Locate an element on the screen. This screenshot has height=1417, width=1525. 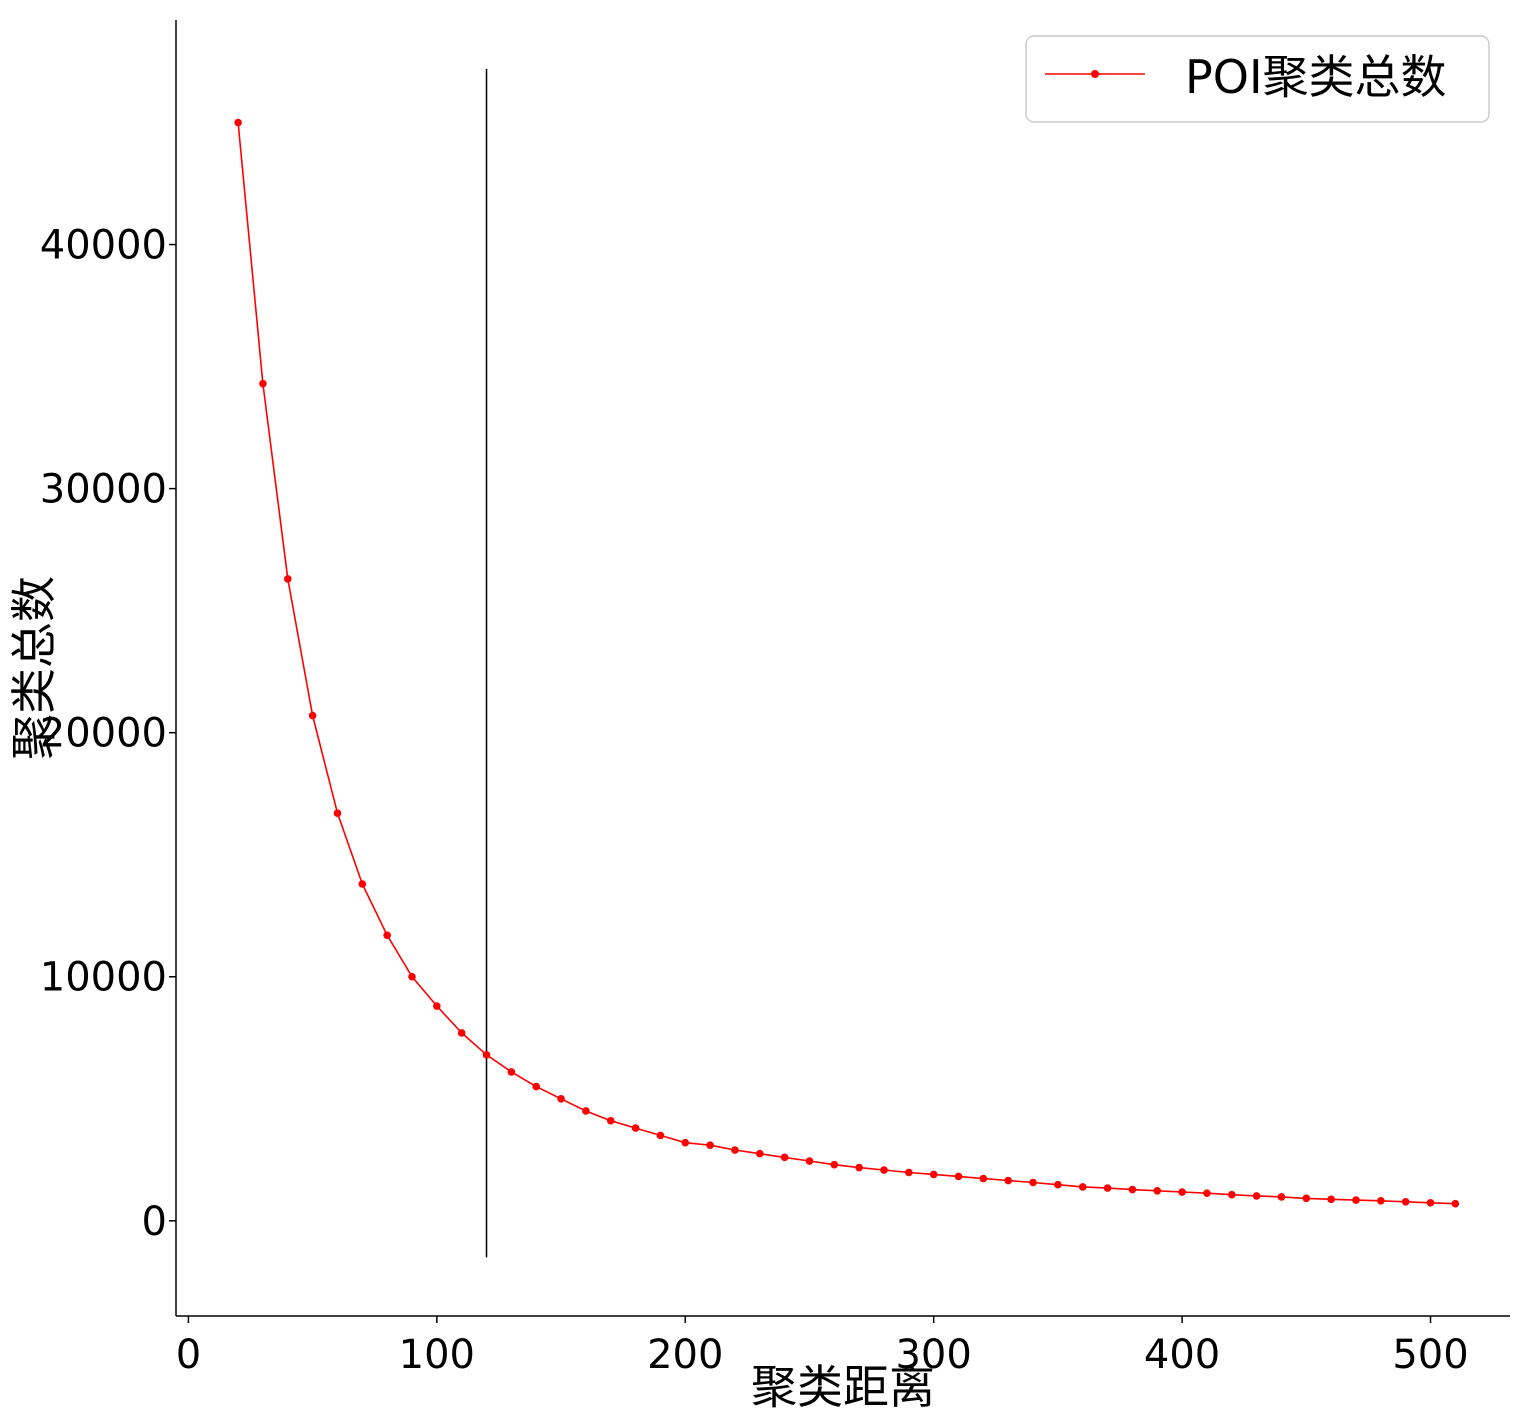
x-tick-label: 500 is located at coordinates (1430, 1355).